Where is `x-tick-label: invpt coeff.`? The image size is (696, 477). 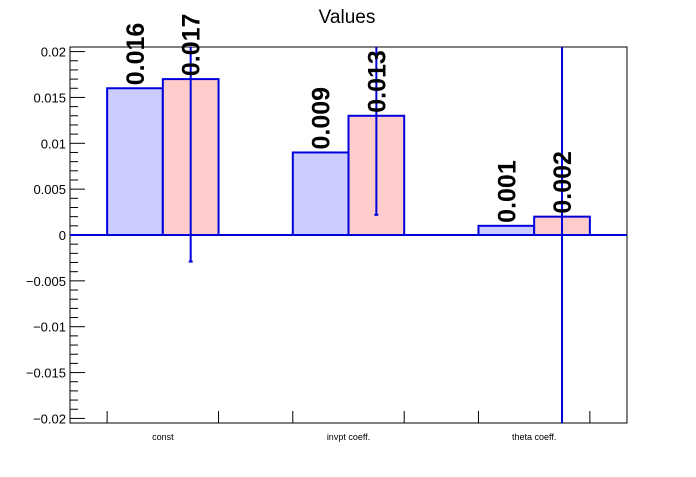
x-tick-label: invpt coeff. is located at coordinates (348, 437).